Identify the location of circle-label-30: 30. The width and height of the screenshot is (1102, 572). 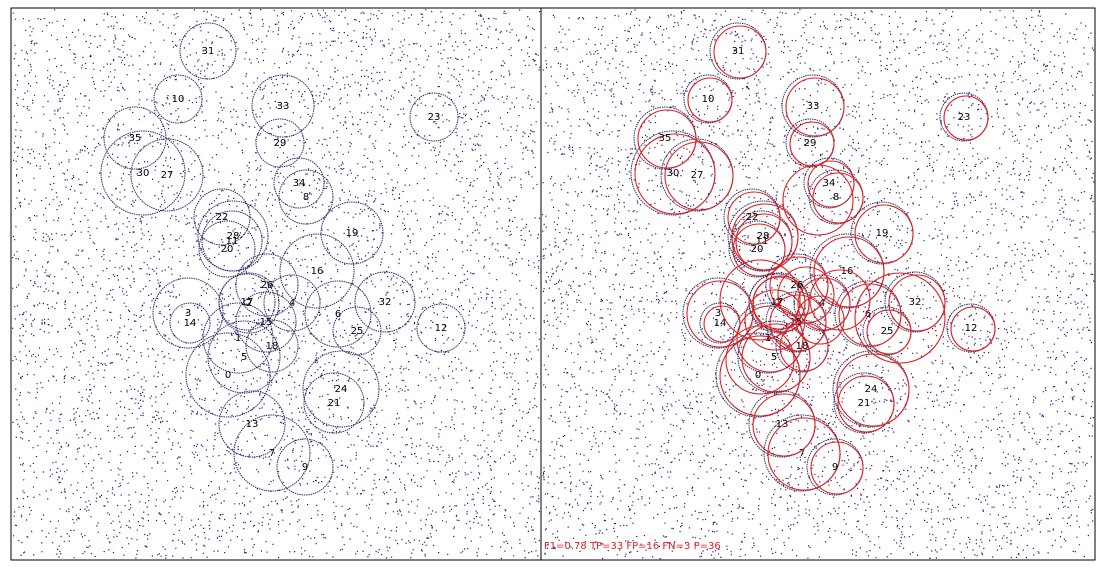
(143, 173).